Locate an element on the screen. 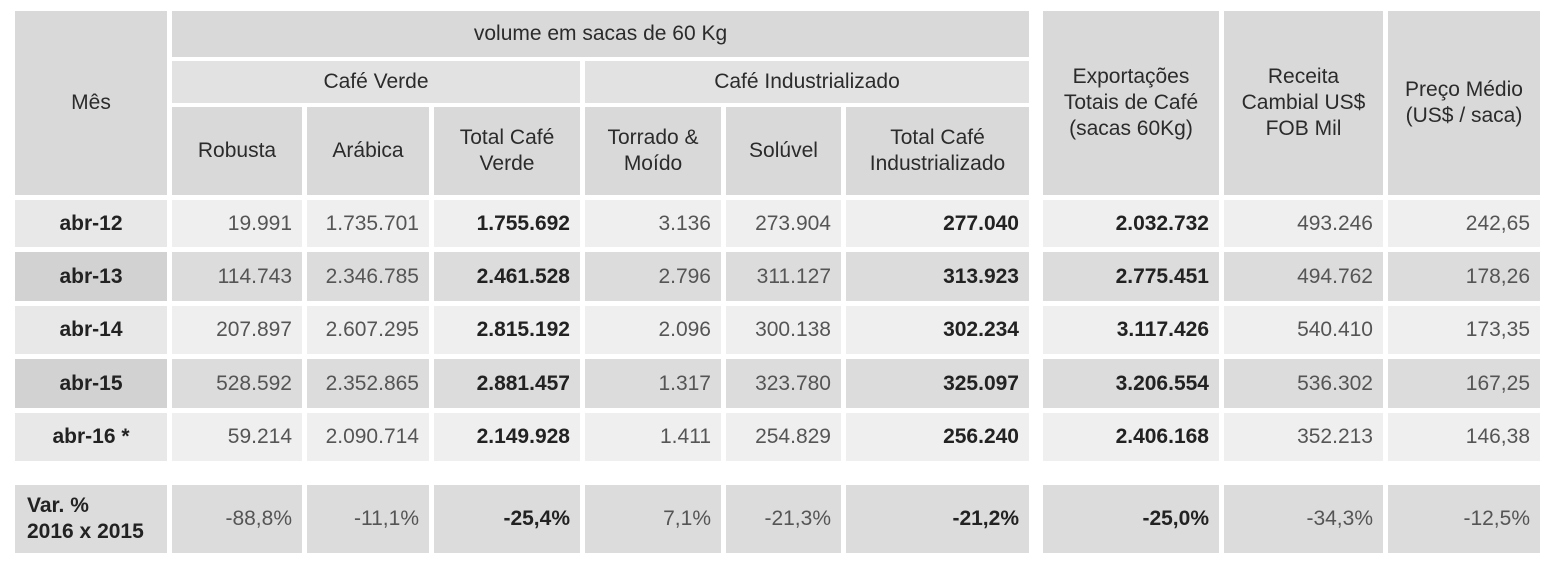 The image size is (1550, 561). cell-total-verde: 1.755.692 is located at coordinates (507, 223).